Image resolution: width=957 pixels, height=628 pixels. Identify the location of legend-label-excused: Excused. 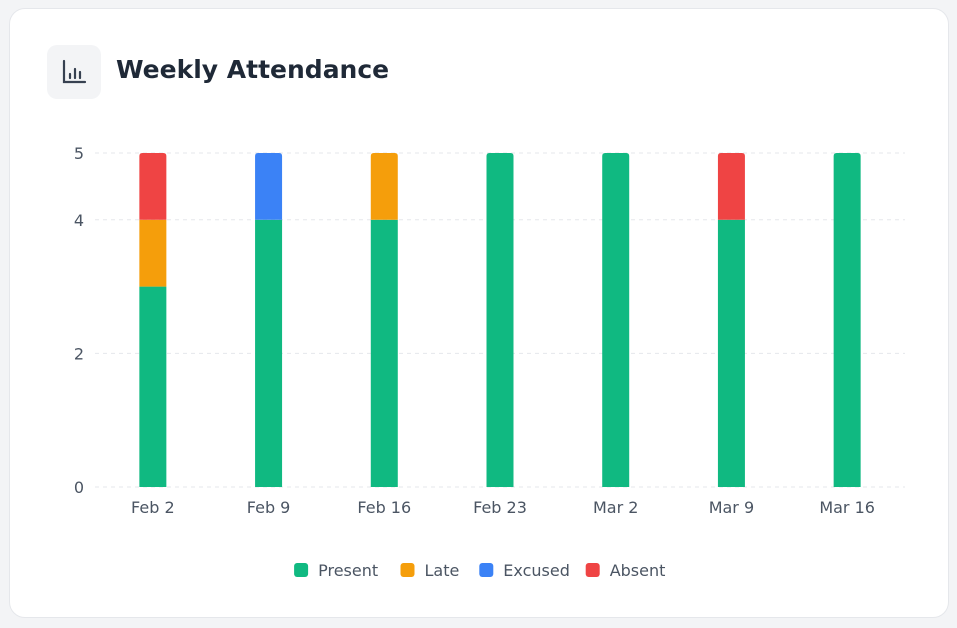
(536, 570).